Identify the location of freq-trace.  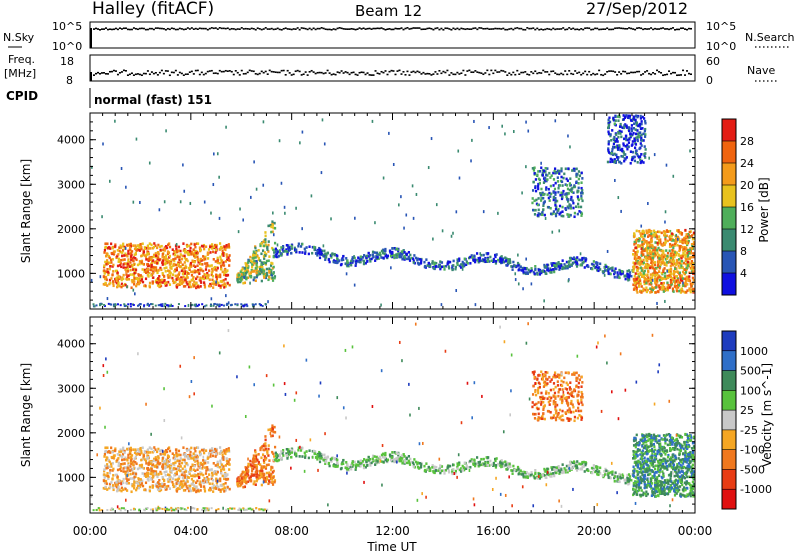
(391, 75).